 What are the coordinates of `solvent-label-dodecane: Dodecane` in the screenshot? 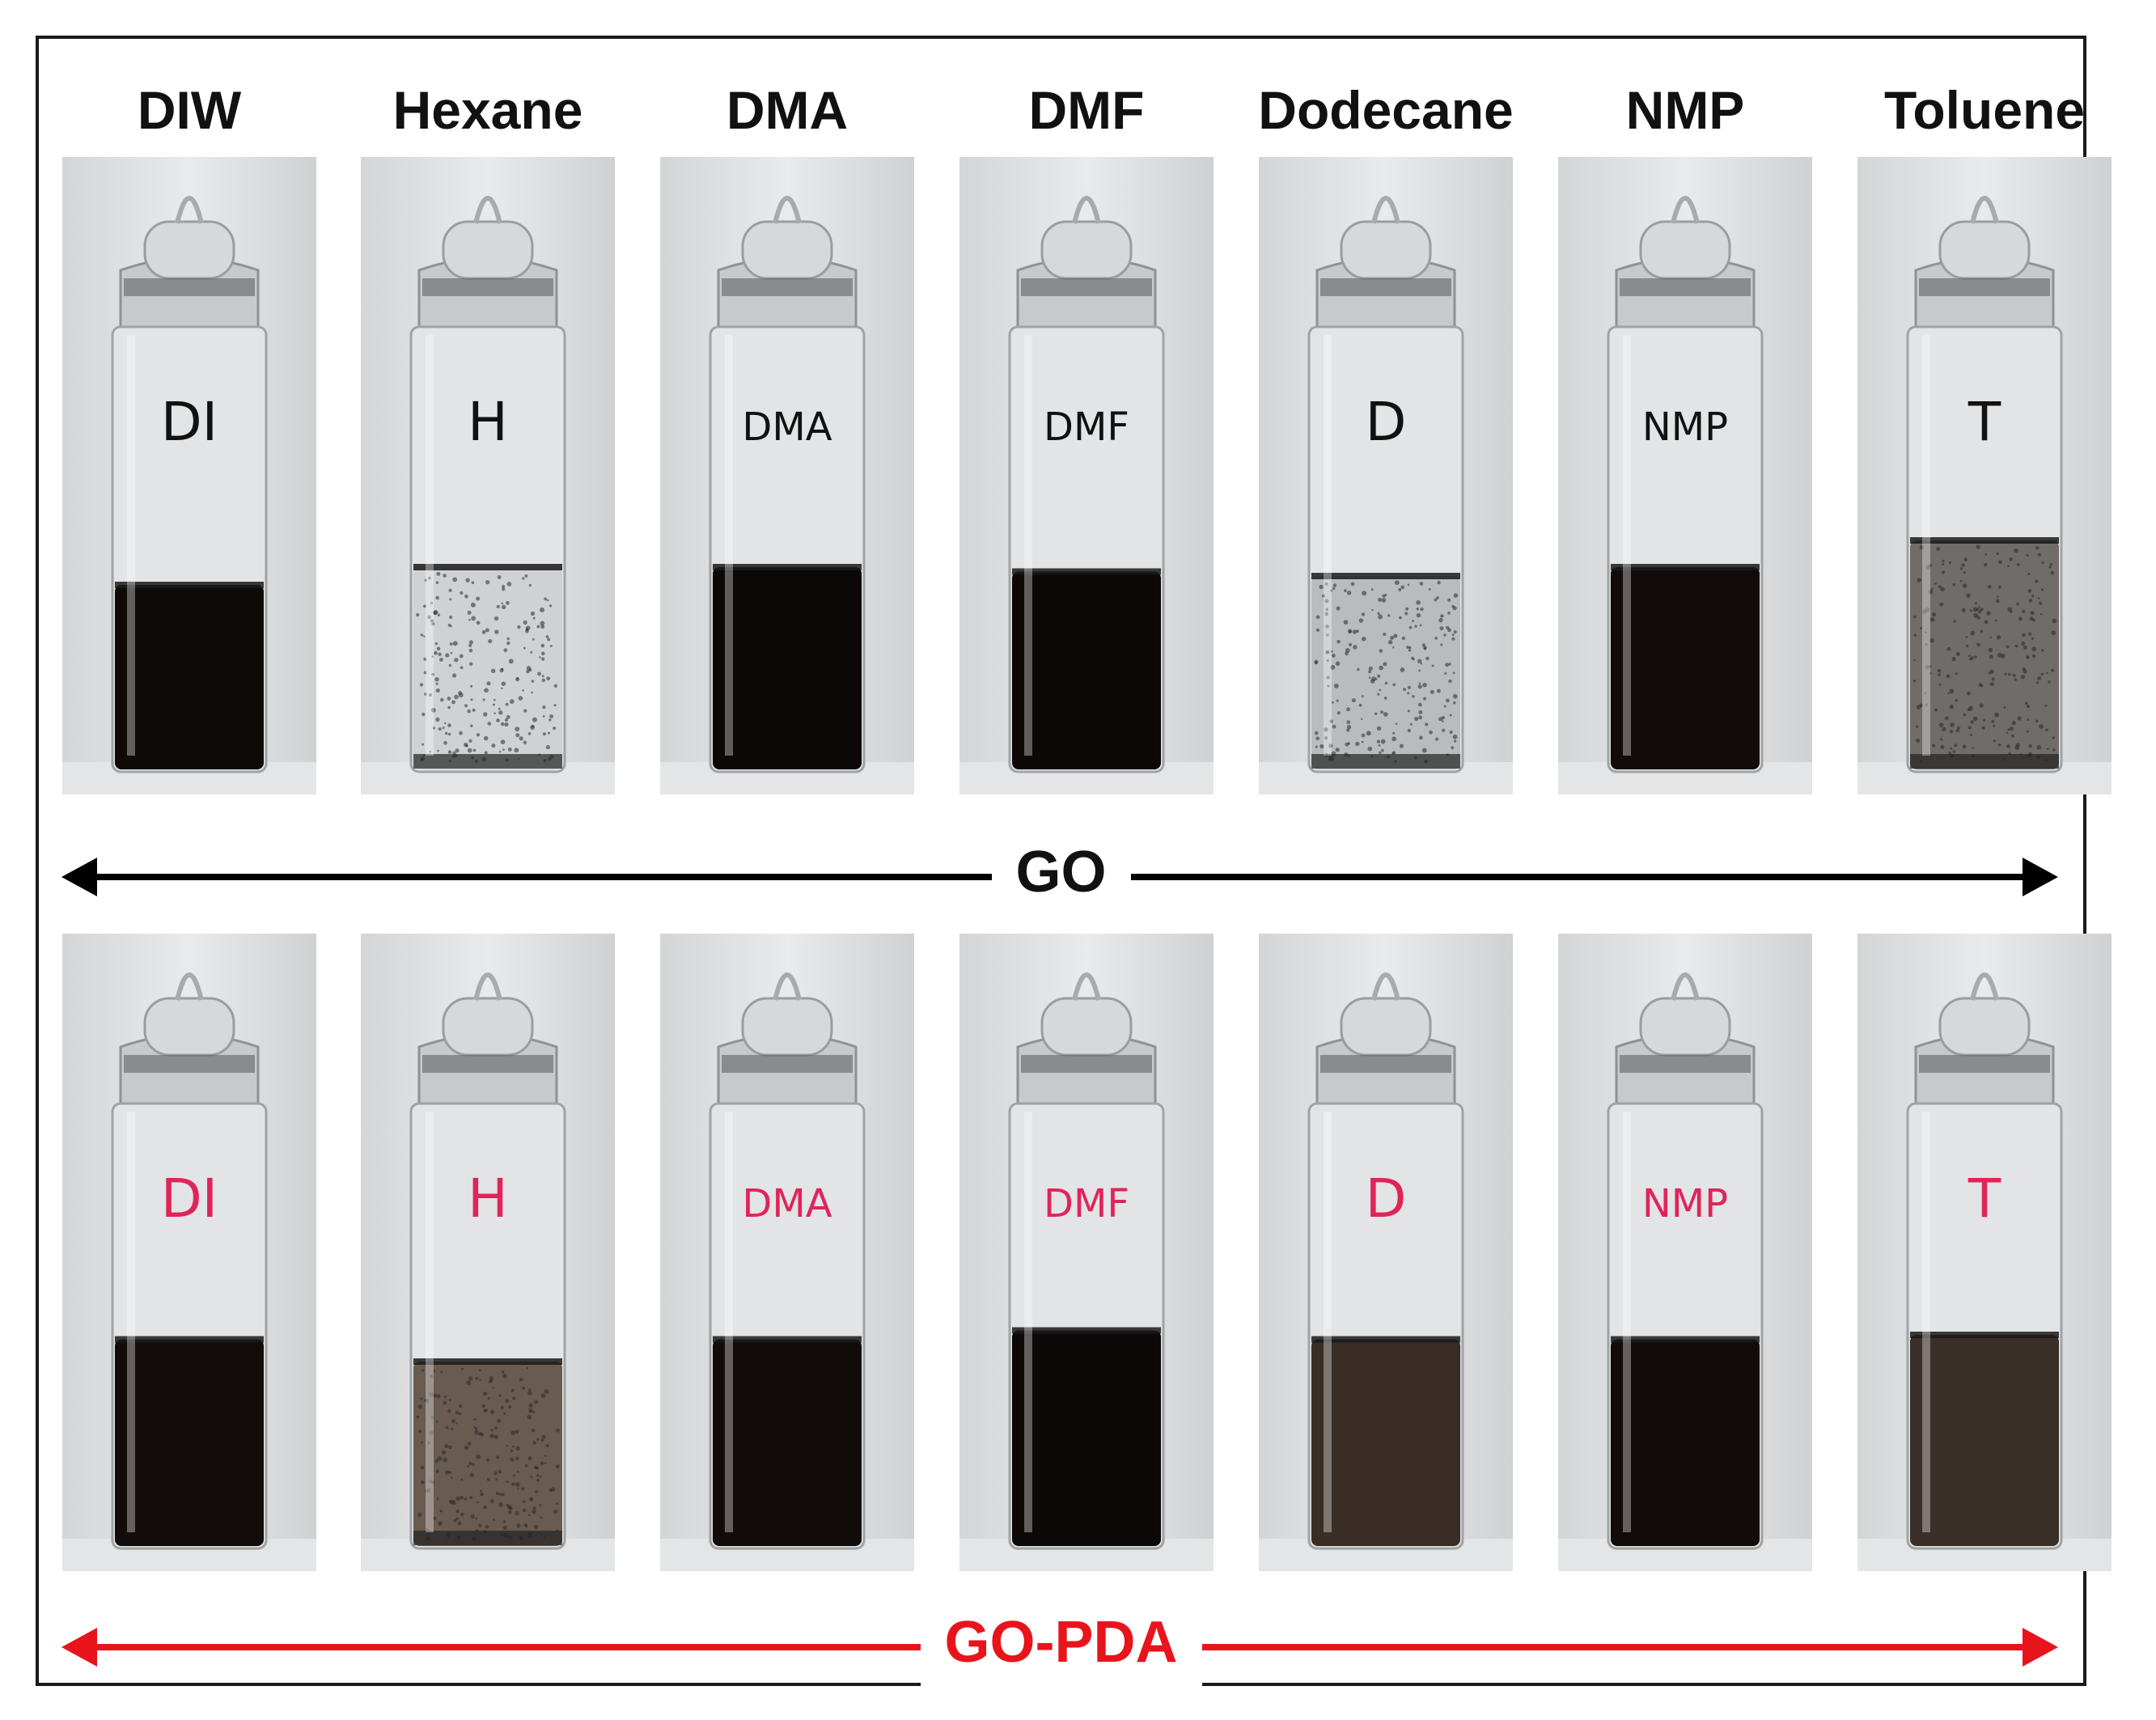 It's located at (1386, 110).